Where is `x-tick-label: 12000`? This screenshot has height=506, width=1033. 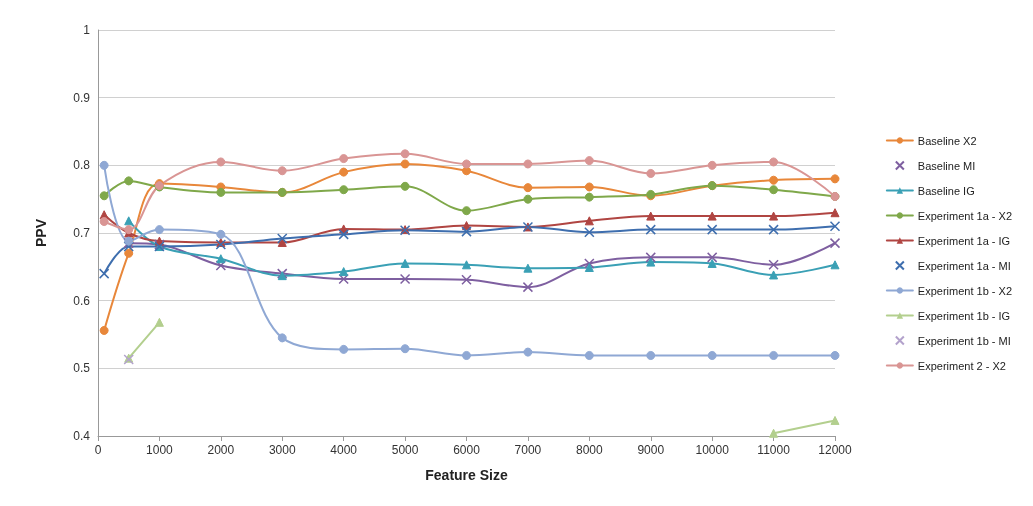 x-tick-label: 12000 is located at coordinates (835, 450).